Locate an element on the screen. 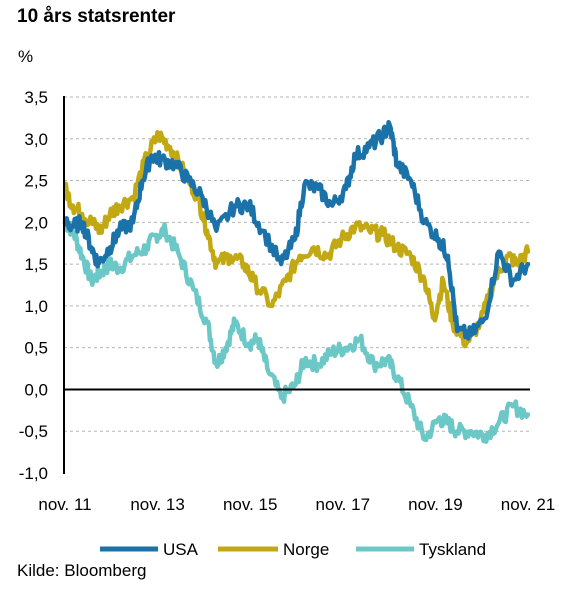 The image size is (567, 590). chart-title: 10 års statsrenter is located at coordinates (96, 16).